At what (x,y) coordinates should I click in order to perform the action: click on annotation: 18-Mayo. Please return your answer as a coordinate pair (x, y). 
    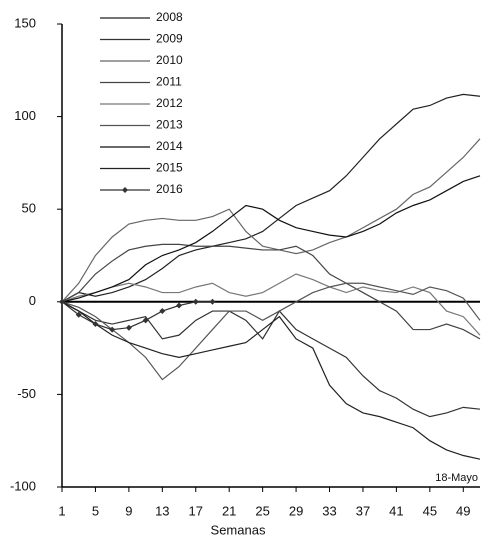
    Looking at the image, I should click on (456, 478).